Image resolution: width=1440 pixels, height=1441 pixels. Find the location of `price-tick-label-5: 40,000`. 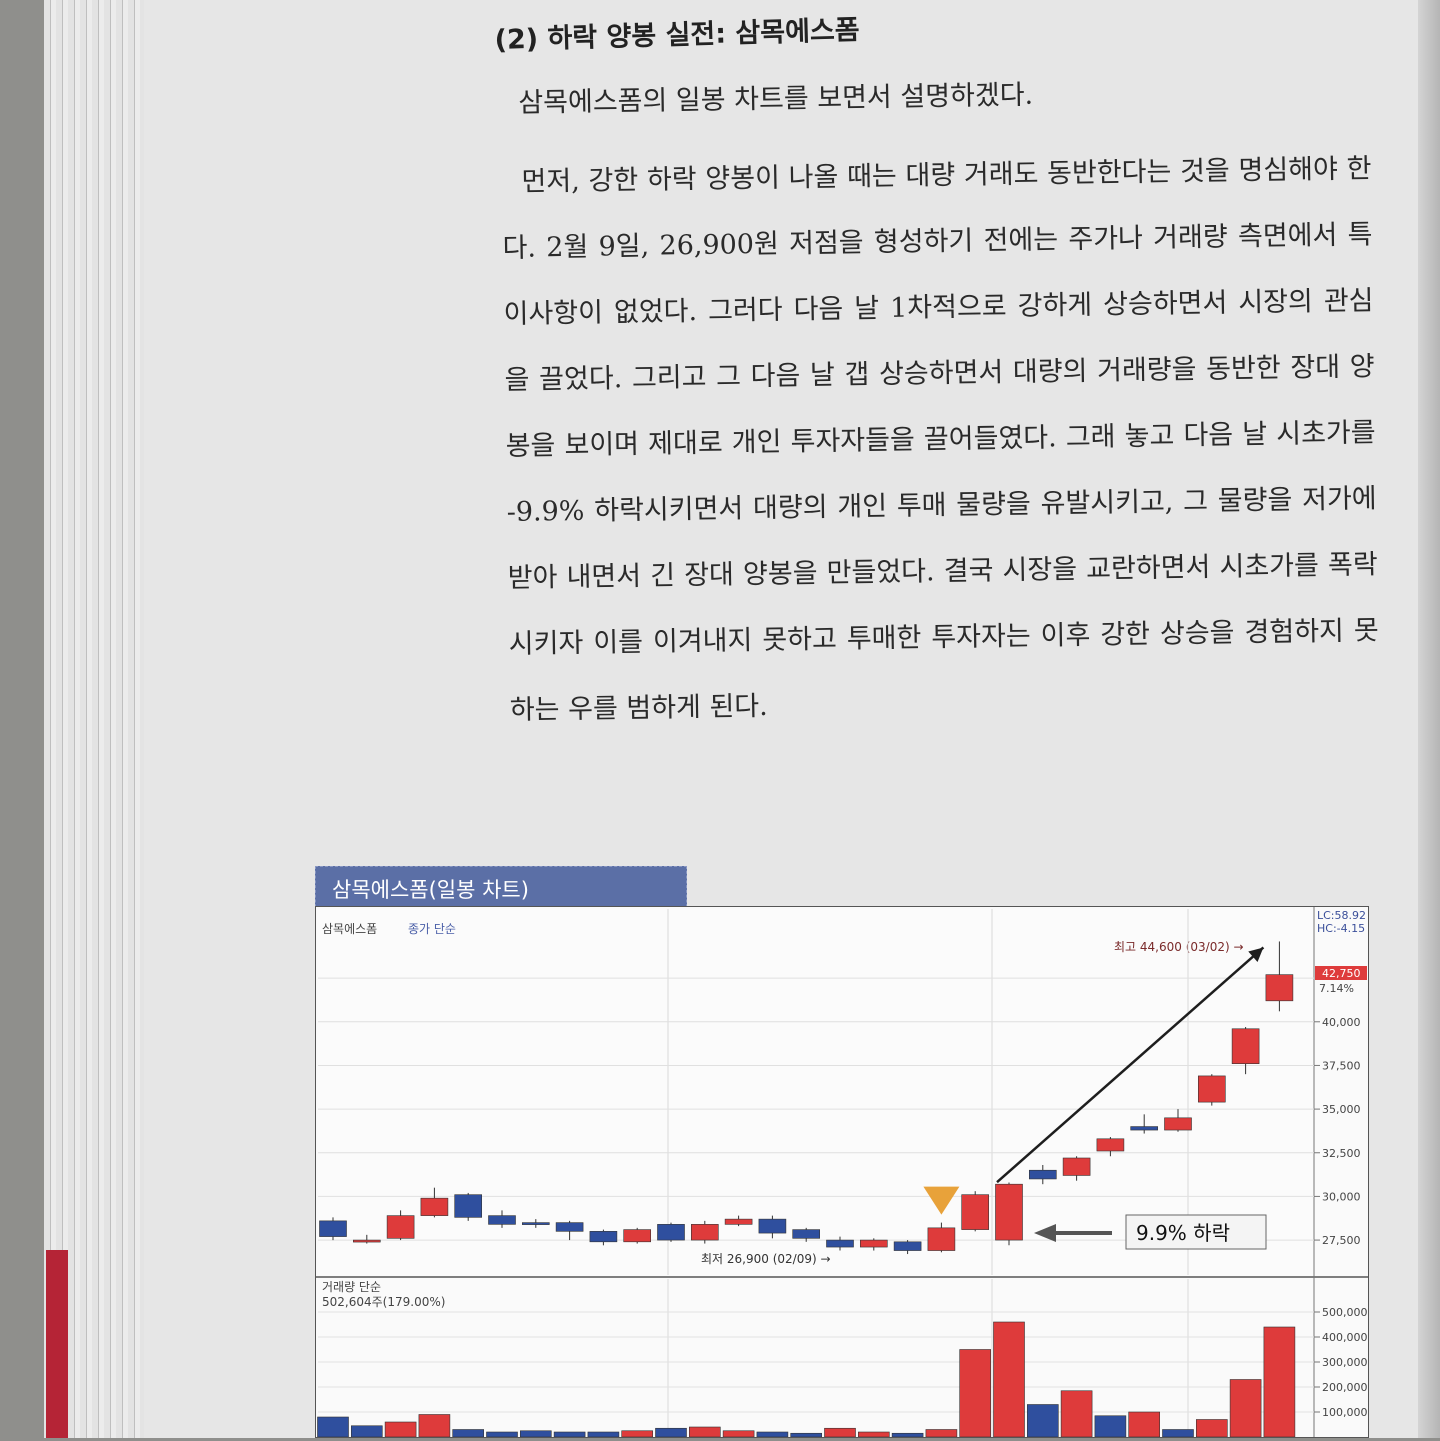

price-tick-label-5: 40,000 is located at coordinates (1341, 1022).